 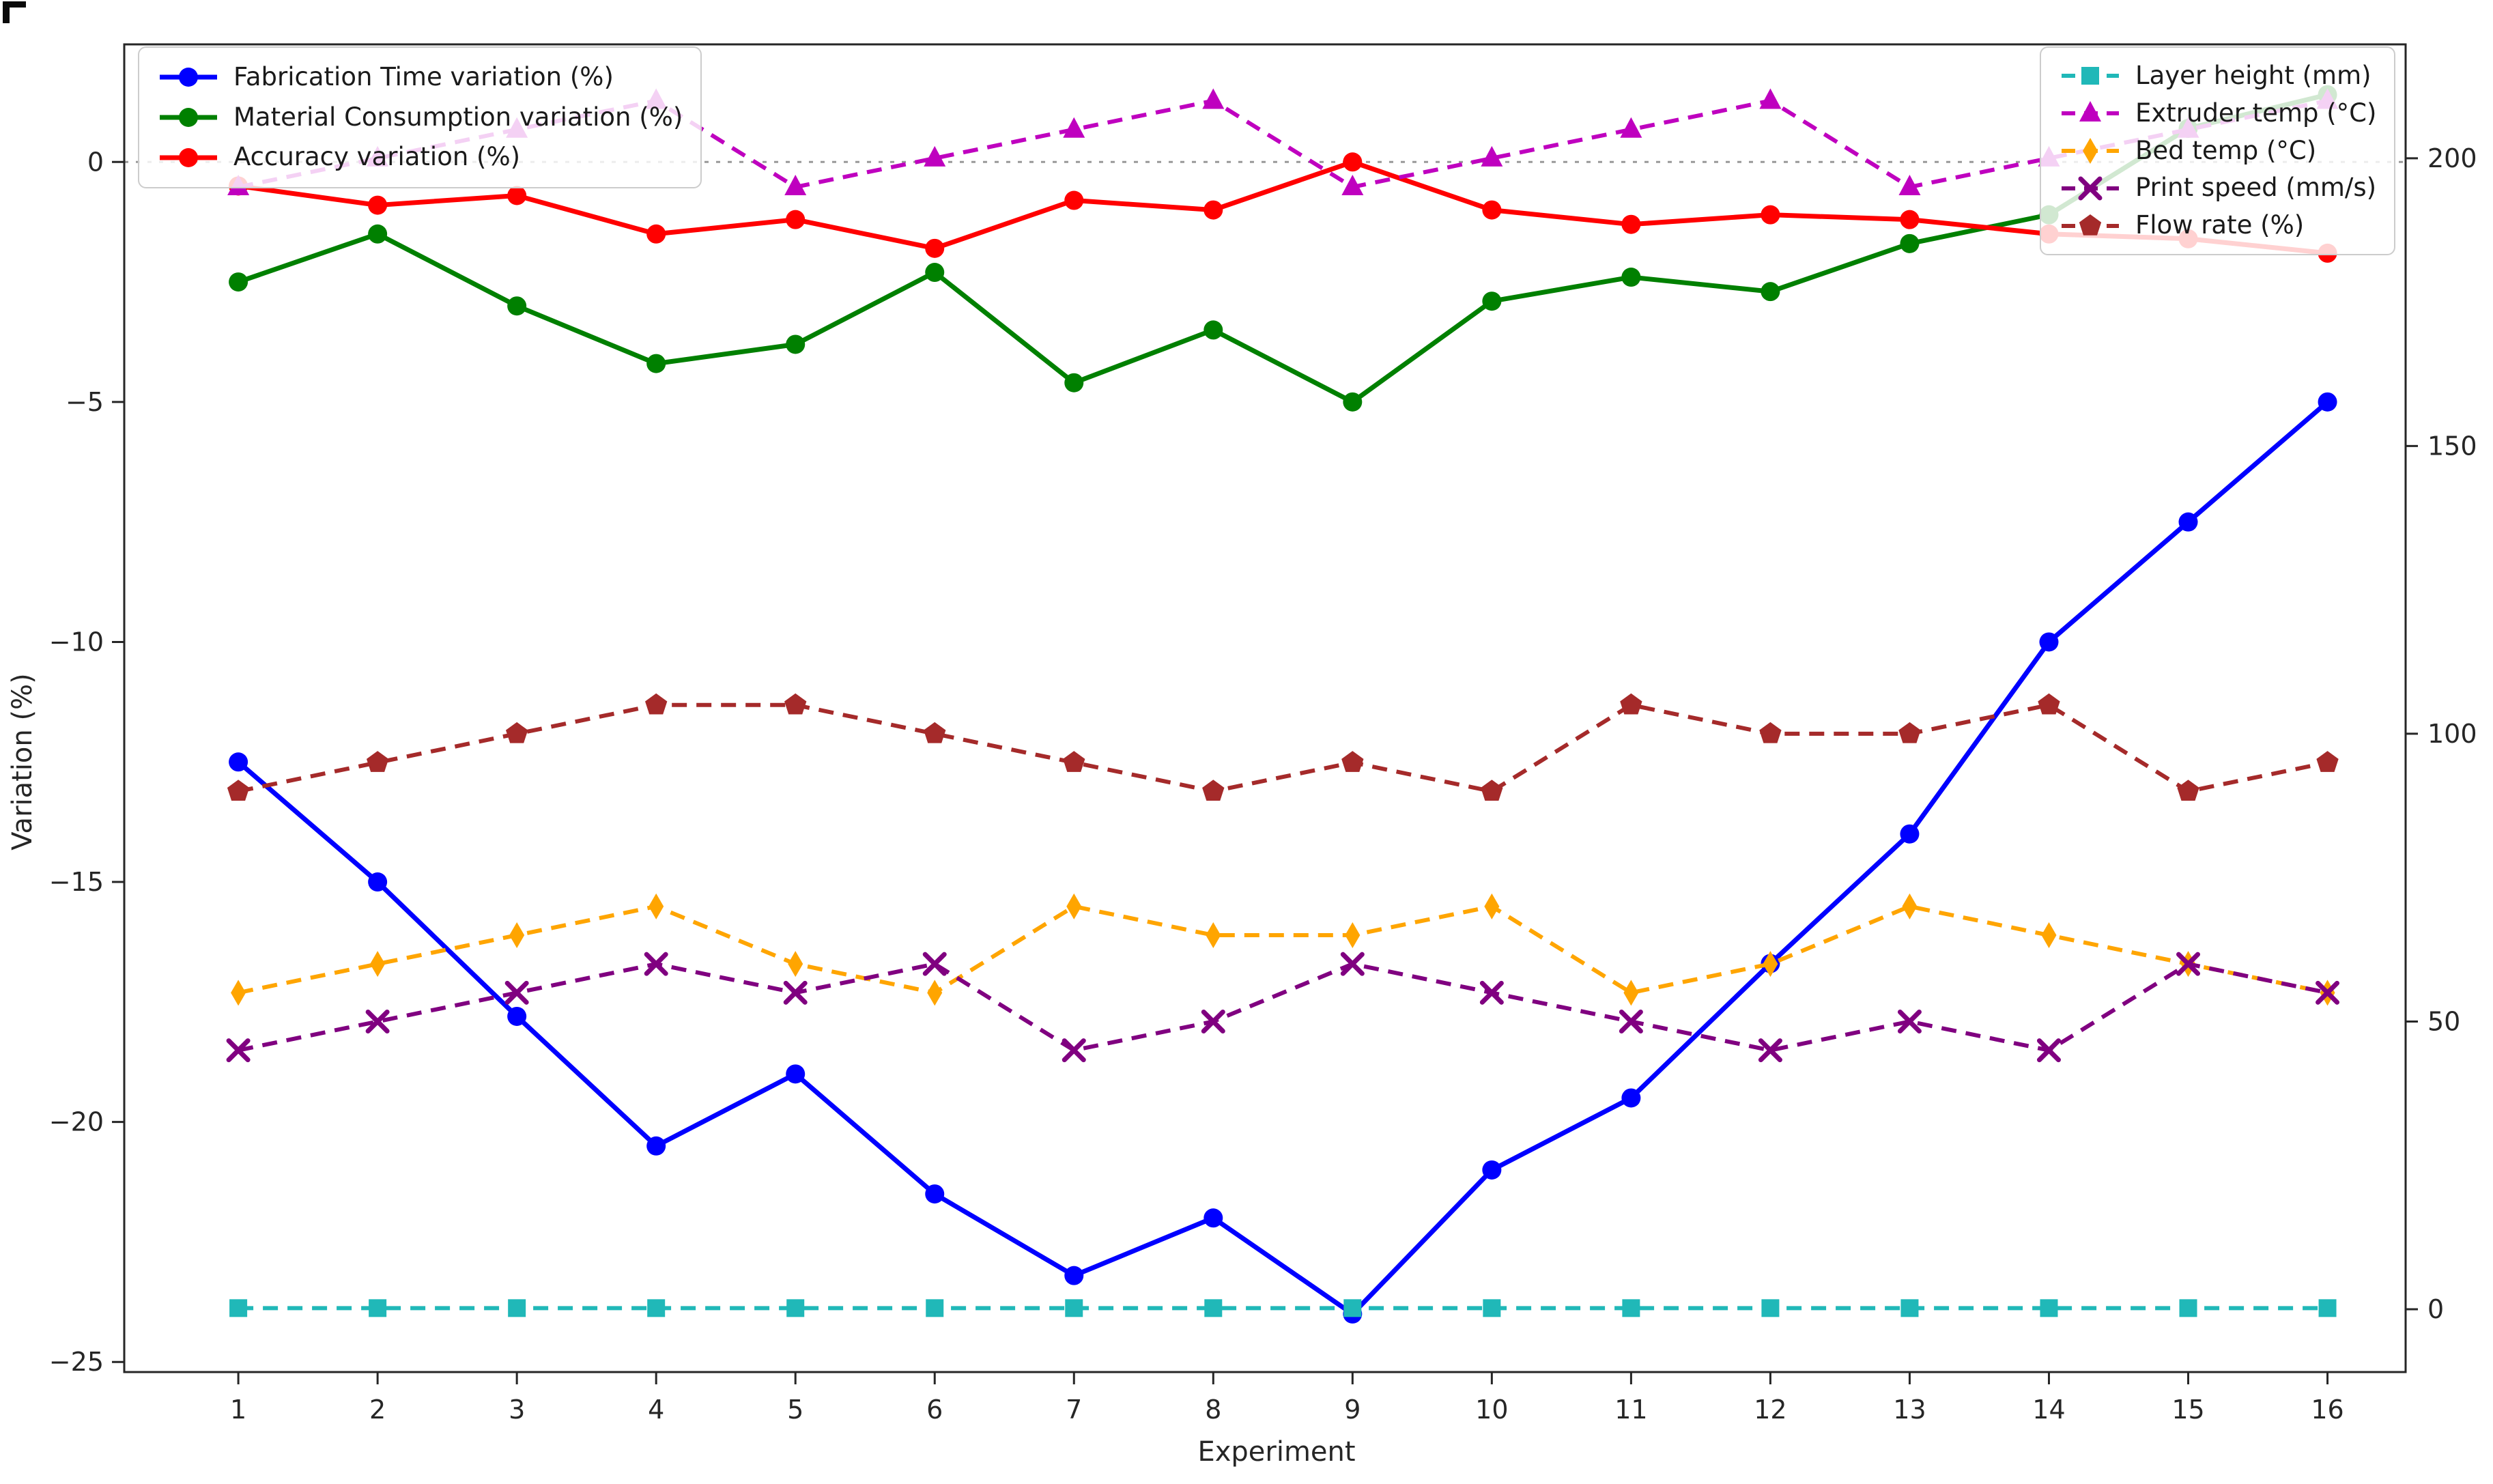 I want to click on left-axis-tick-label: −20, so click(x=76, y=1122).